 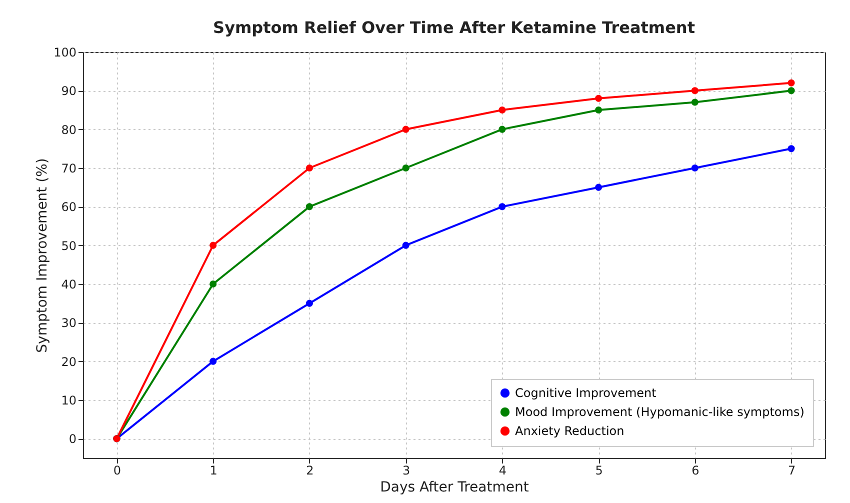 I want to click on x-tick-label: 7, so click(x=792, y=471).